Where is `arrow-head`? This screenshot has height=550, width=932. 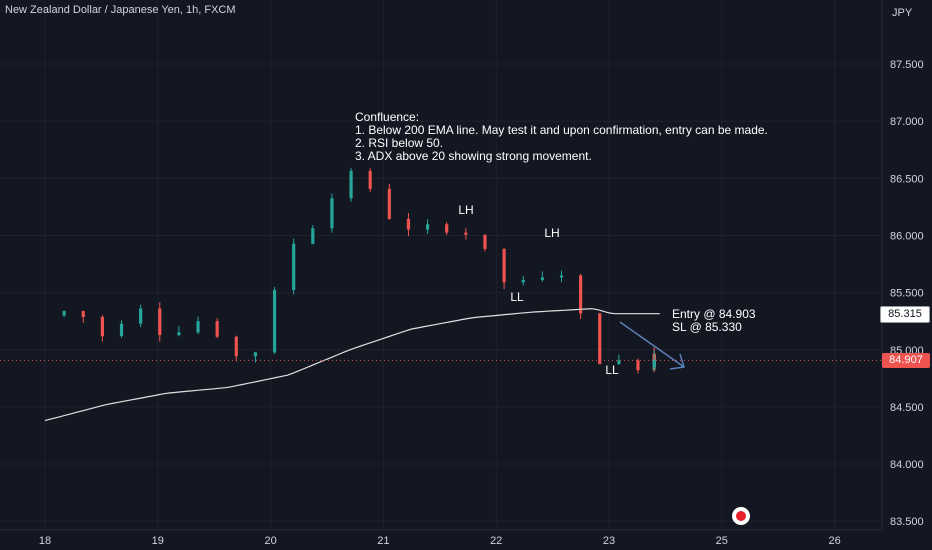
arrow-head is located at coordinates (677, 361).